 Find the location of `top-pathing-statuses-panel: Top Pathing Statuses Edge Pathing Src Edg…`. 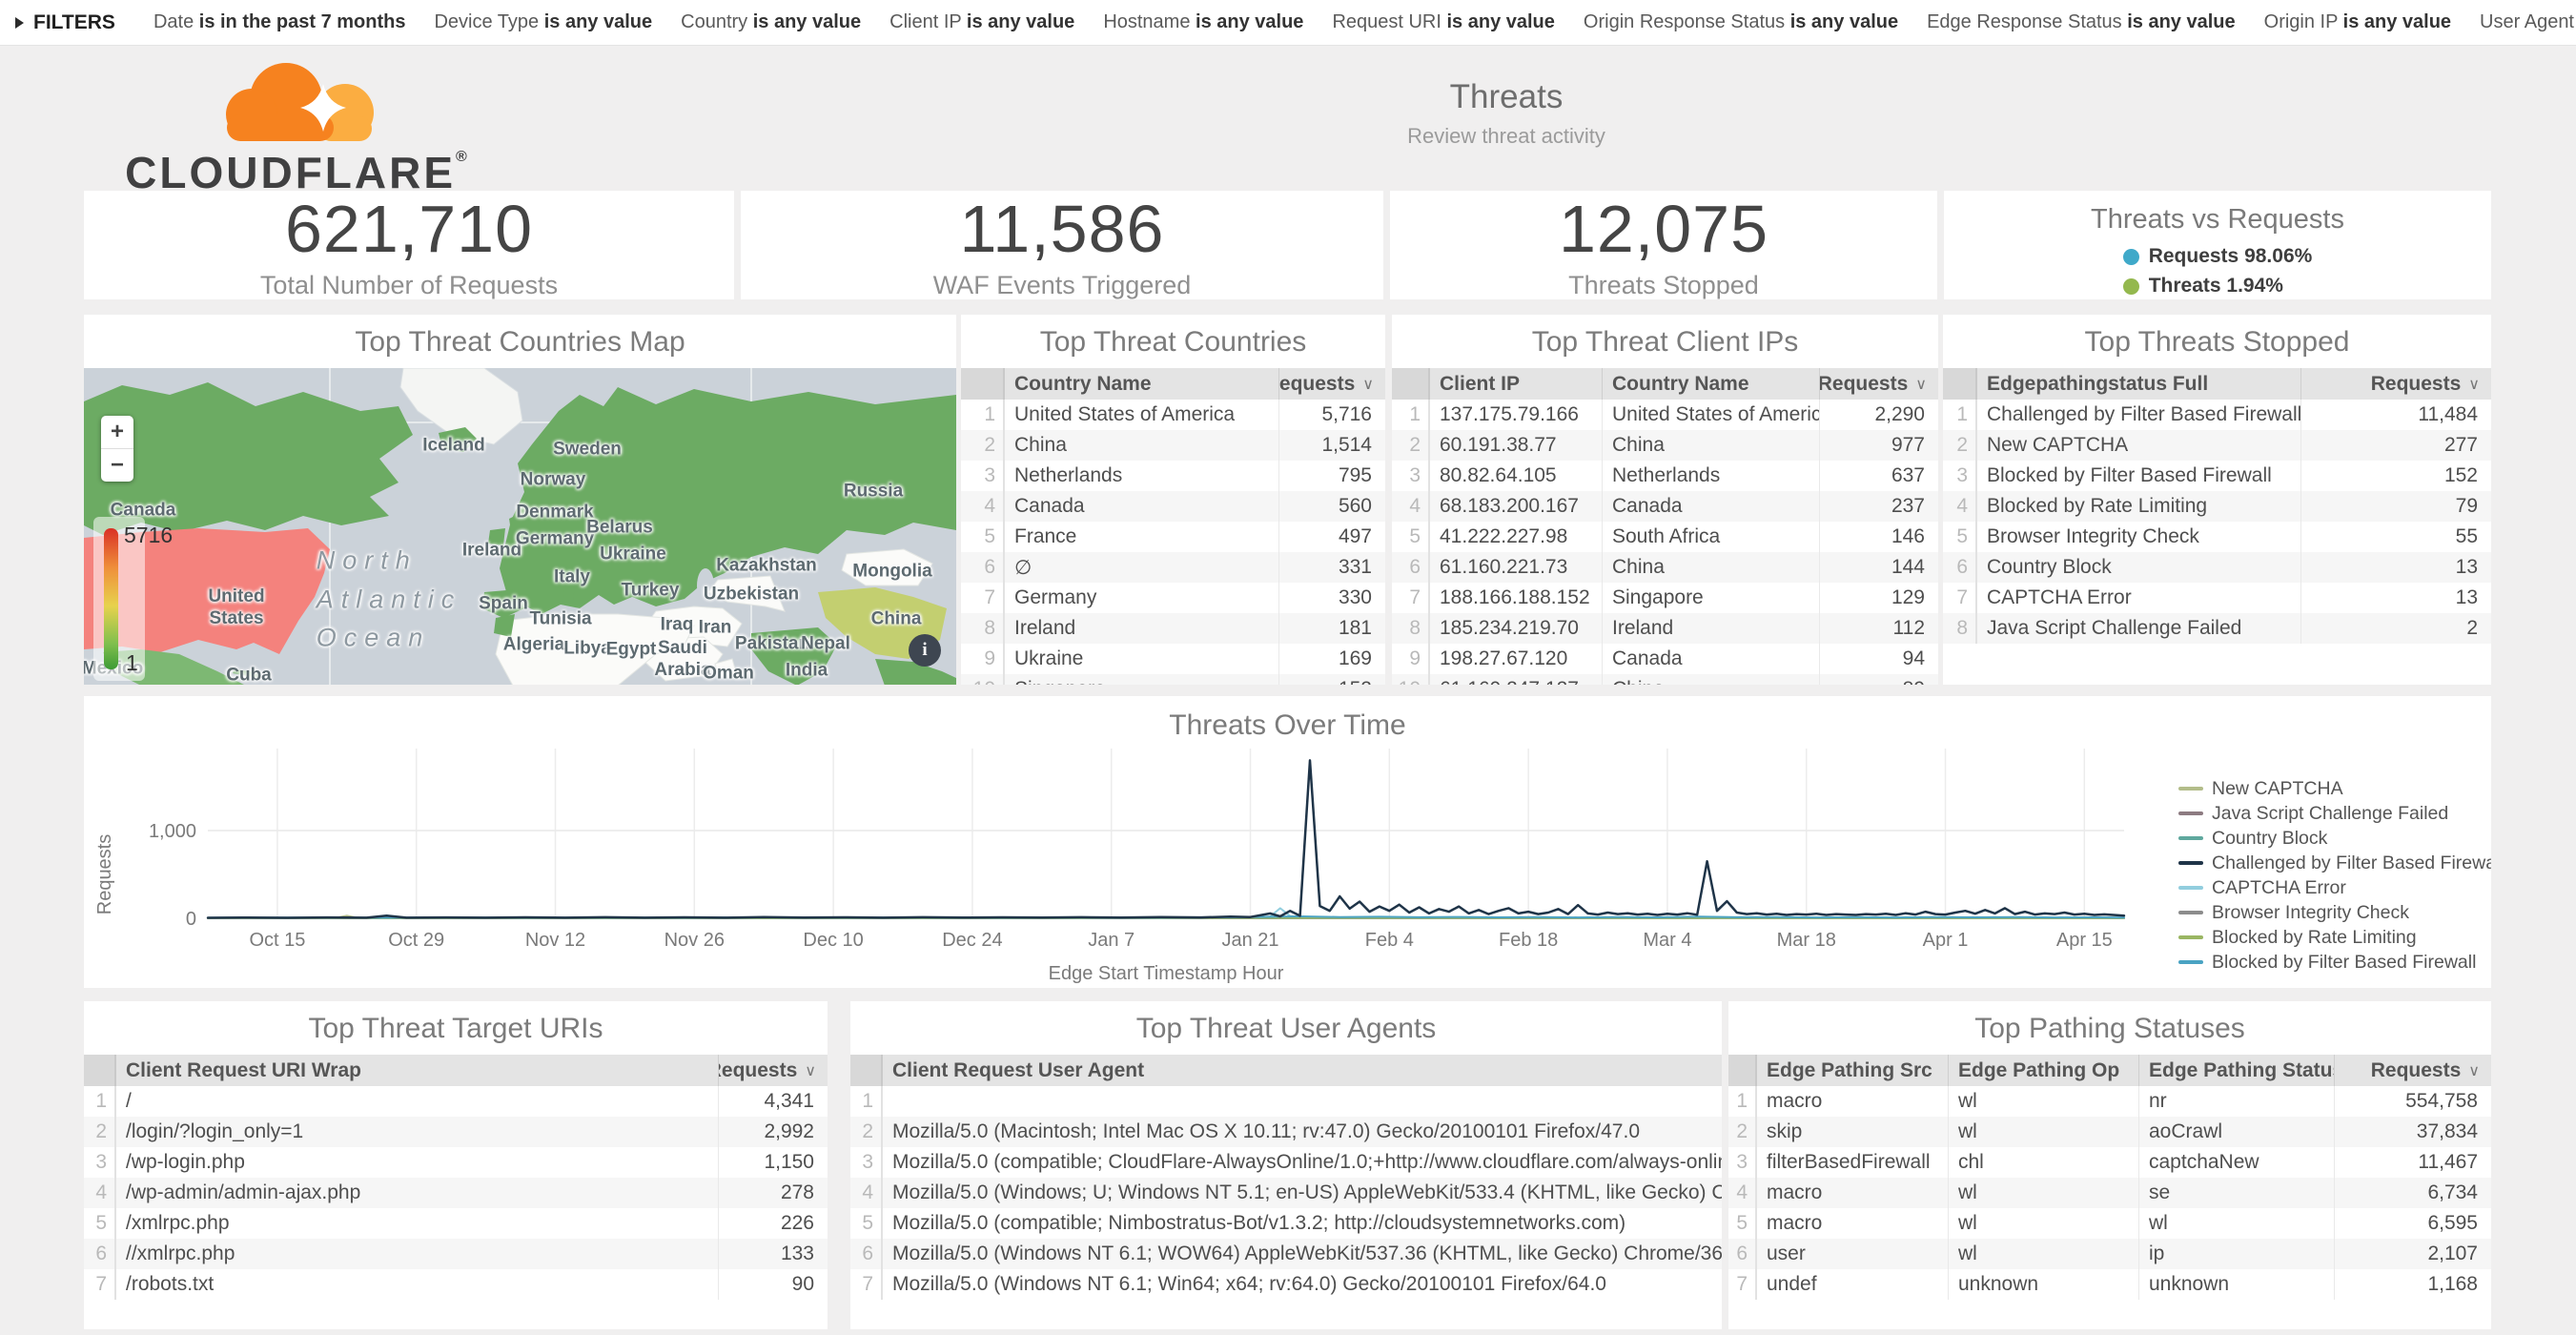

top-pathing-statuses-panel: Top Pathing Statuses Edge Pathing Src Edg… is located at coordinates (2109, 1165).